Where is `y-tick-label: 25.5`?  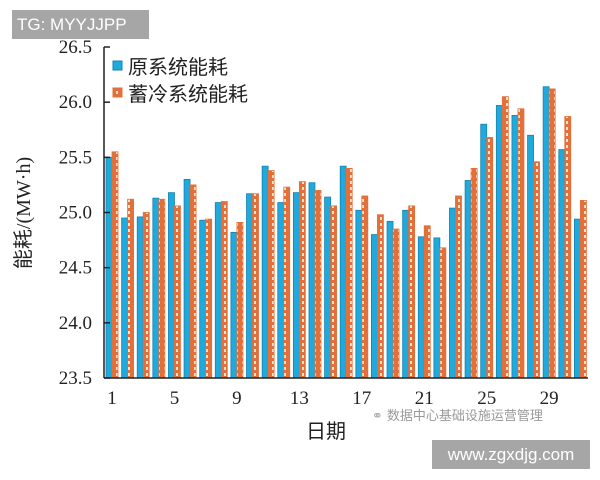
y-tick-label: 25.5 is located at coordinates (75, 157).